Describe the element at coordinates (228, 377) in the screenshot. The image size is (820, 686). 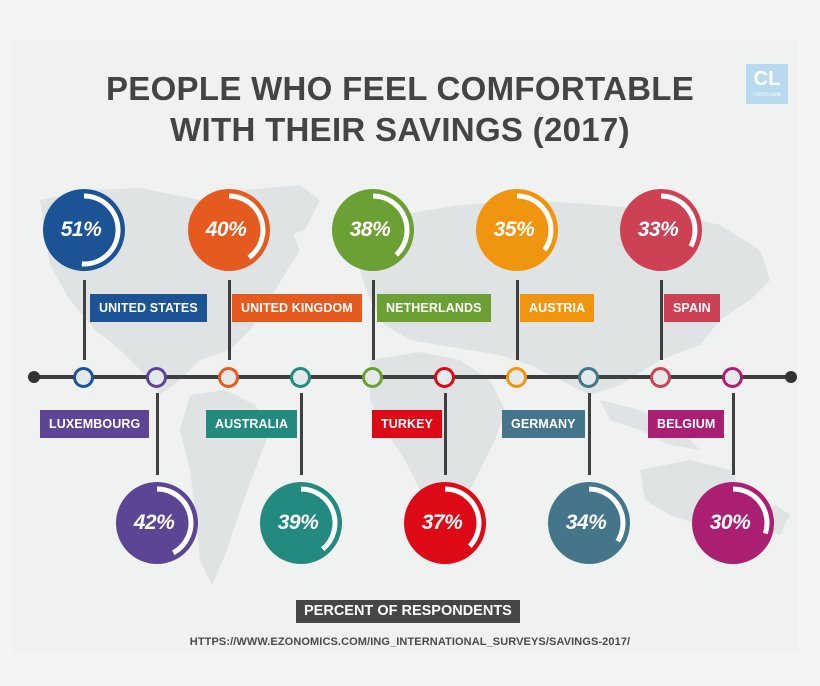
I see `timeline-node-united-kingdom` at that location.